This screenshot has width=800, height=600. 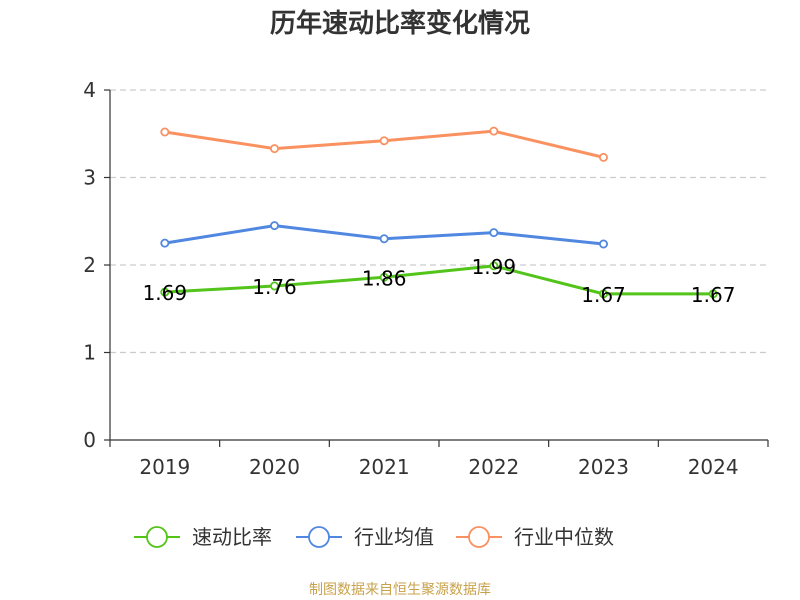 I want to click on y-tick-label: 4, so click(x=89, y=90).